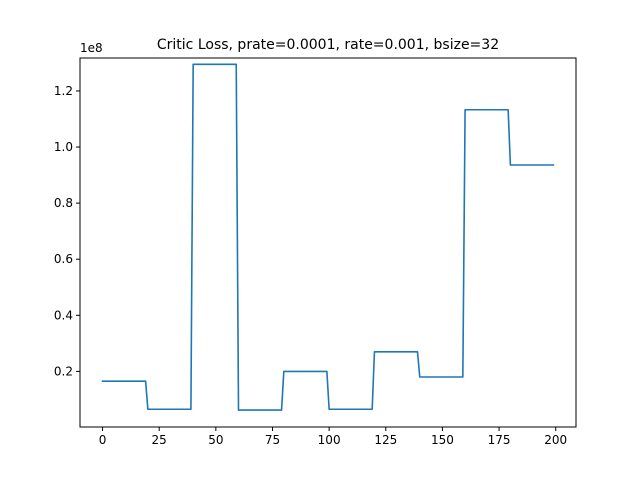  Describe the element at coordinates (103, 440) in the screenshot. I see `x-tick-label: 0` at that location.